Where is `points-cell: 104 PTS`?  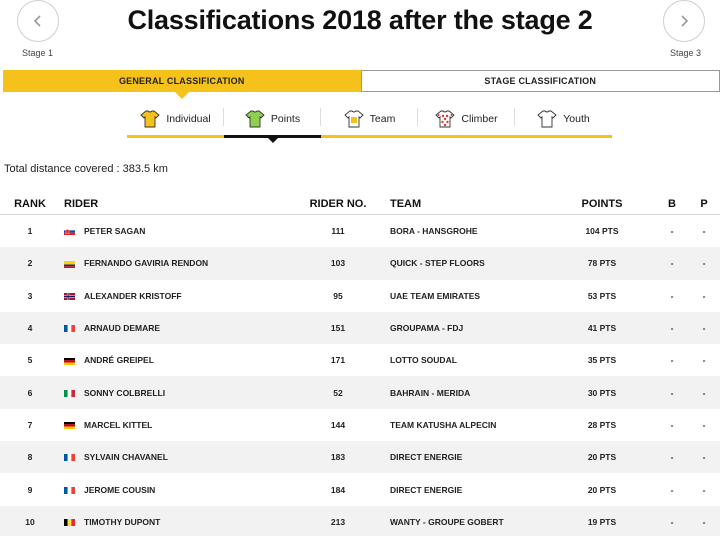 points-cell: 104 PTS is located at coordinates (602, 231).